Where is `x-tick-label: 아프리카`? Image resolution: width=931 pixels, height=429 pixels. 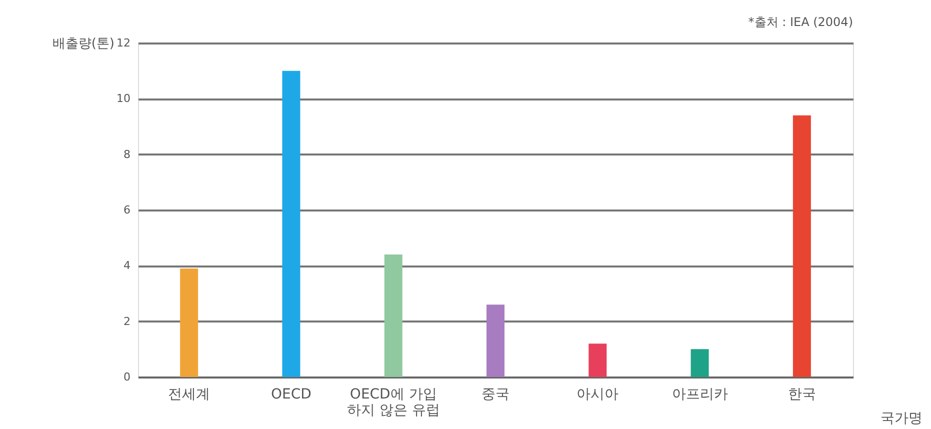 x-tick-label: 아프리카 is located at coordinates (700, 394).